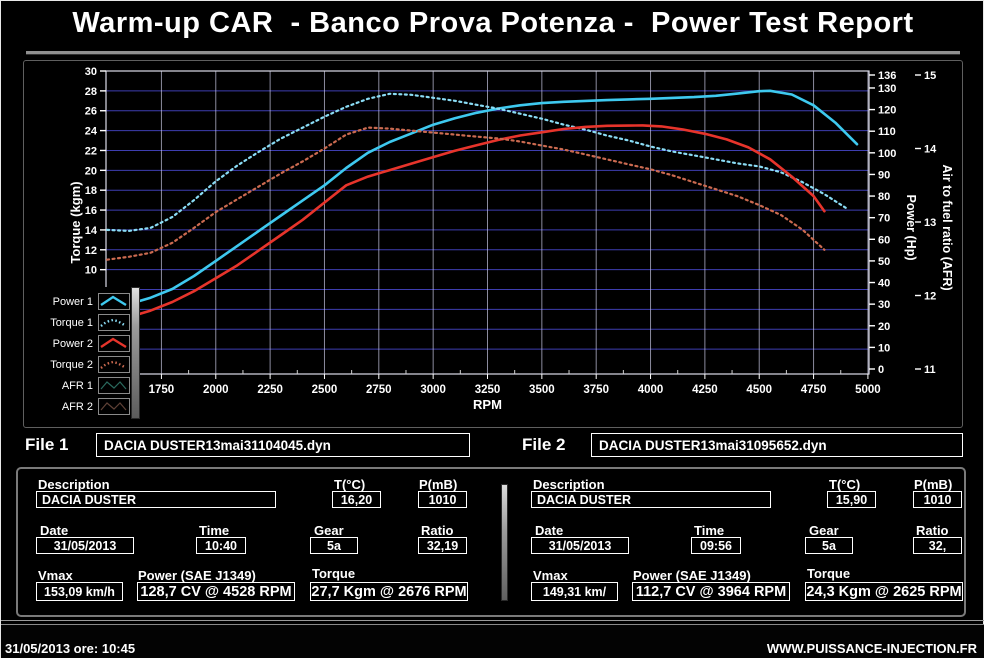  I want to click on file2-field: DACIA DUSTER13mai31095652.dyn, so click(777, 445).